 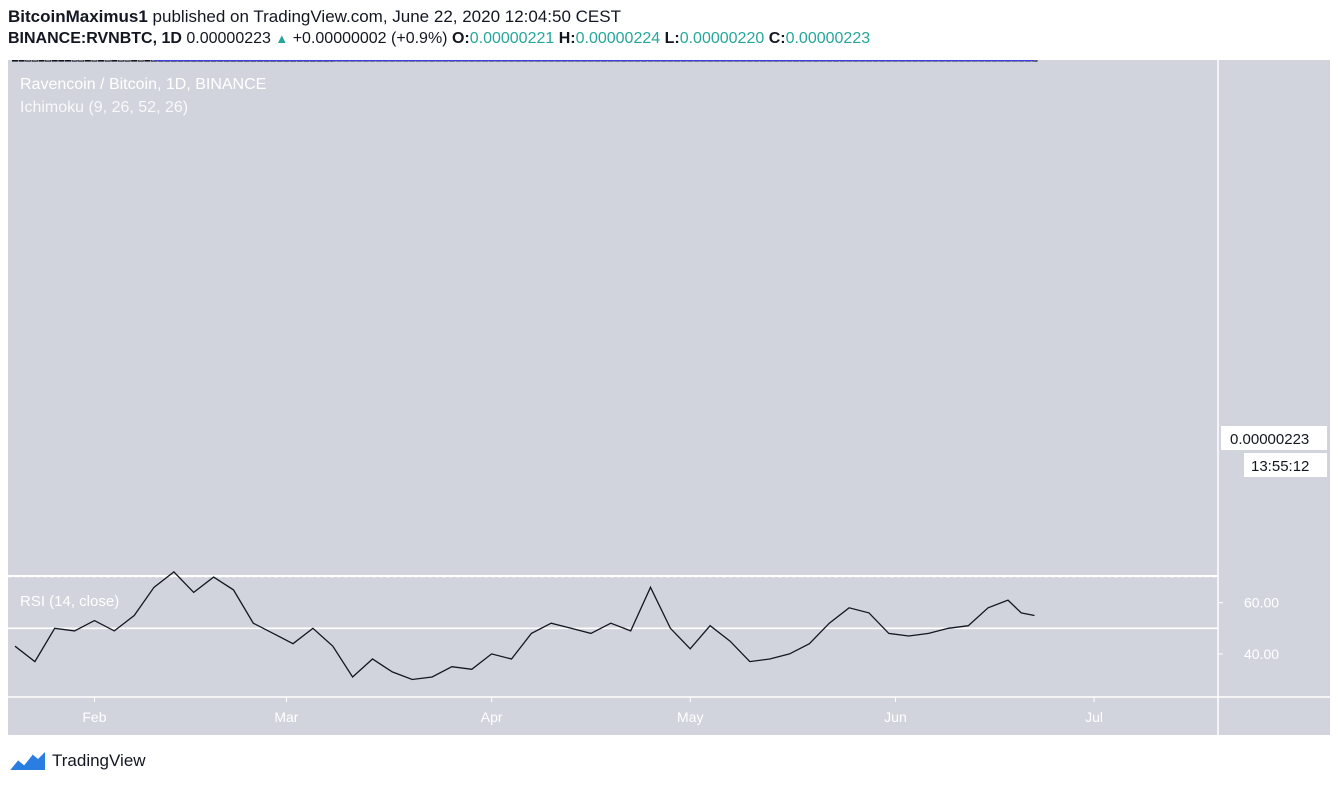 What do you see at coordinates (524, 626) in the screenshot?
I see `rsi-line` at bounding box center [524, 626].